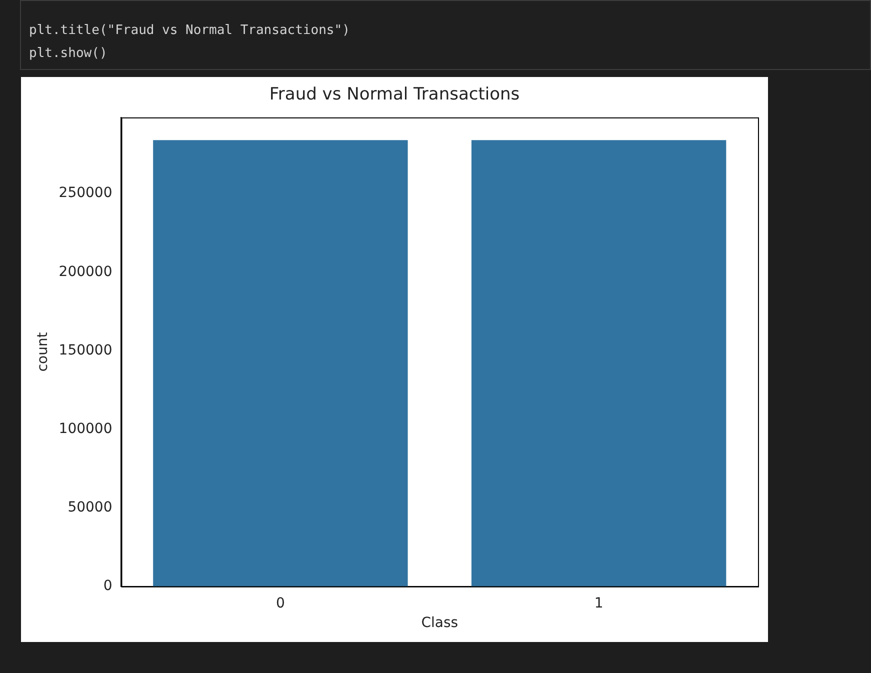  What do you see at coordinates (85, 193) in the screenshot?
I see `y-tick-label: 250000` at bounding box center [85, 193].